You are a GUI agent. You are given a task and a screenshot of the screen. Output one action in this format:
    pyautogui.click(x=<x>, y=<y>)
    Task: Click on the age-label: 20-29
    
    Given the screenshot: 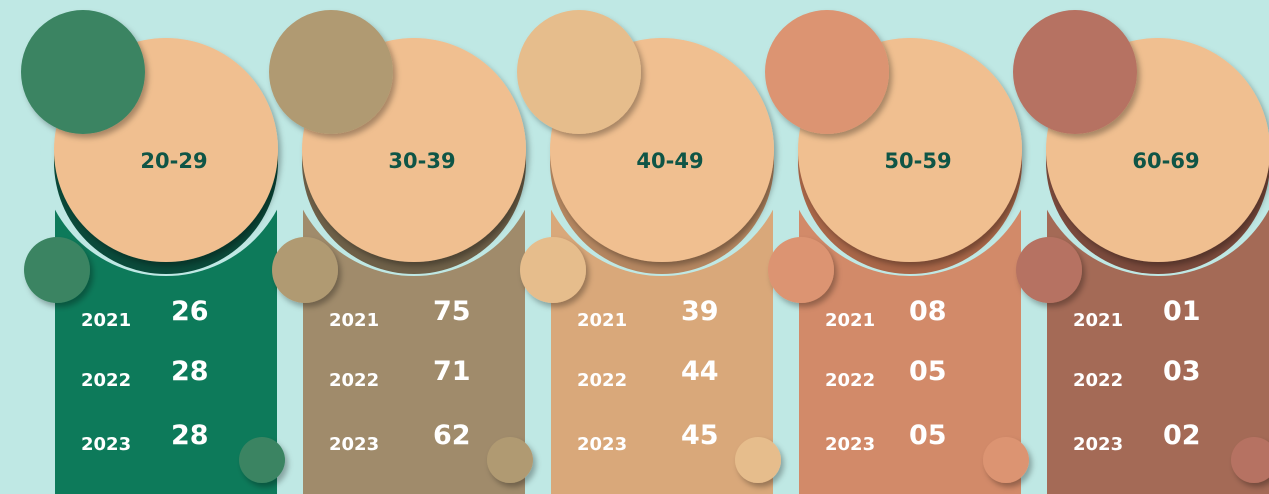 What is the action you would take?
    pyautogui.click(x=173, y=161)
    